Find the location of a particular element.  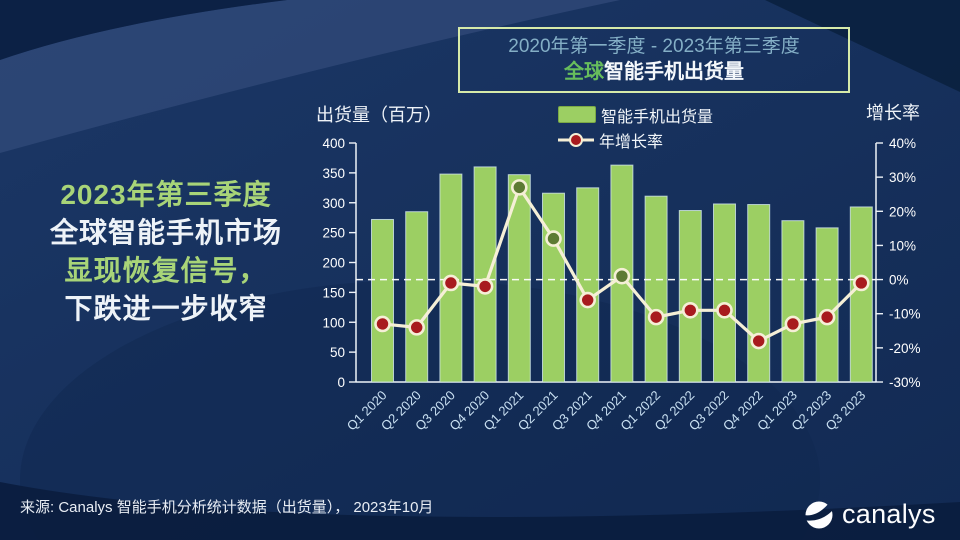

left-axis-tick-label: 350 is located at coordinates (333, 173).